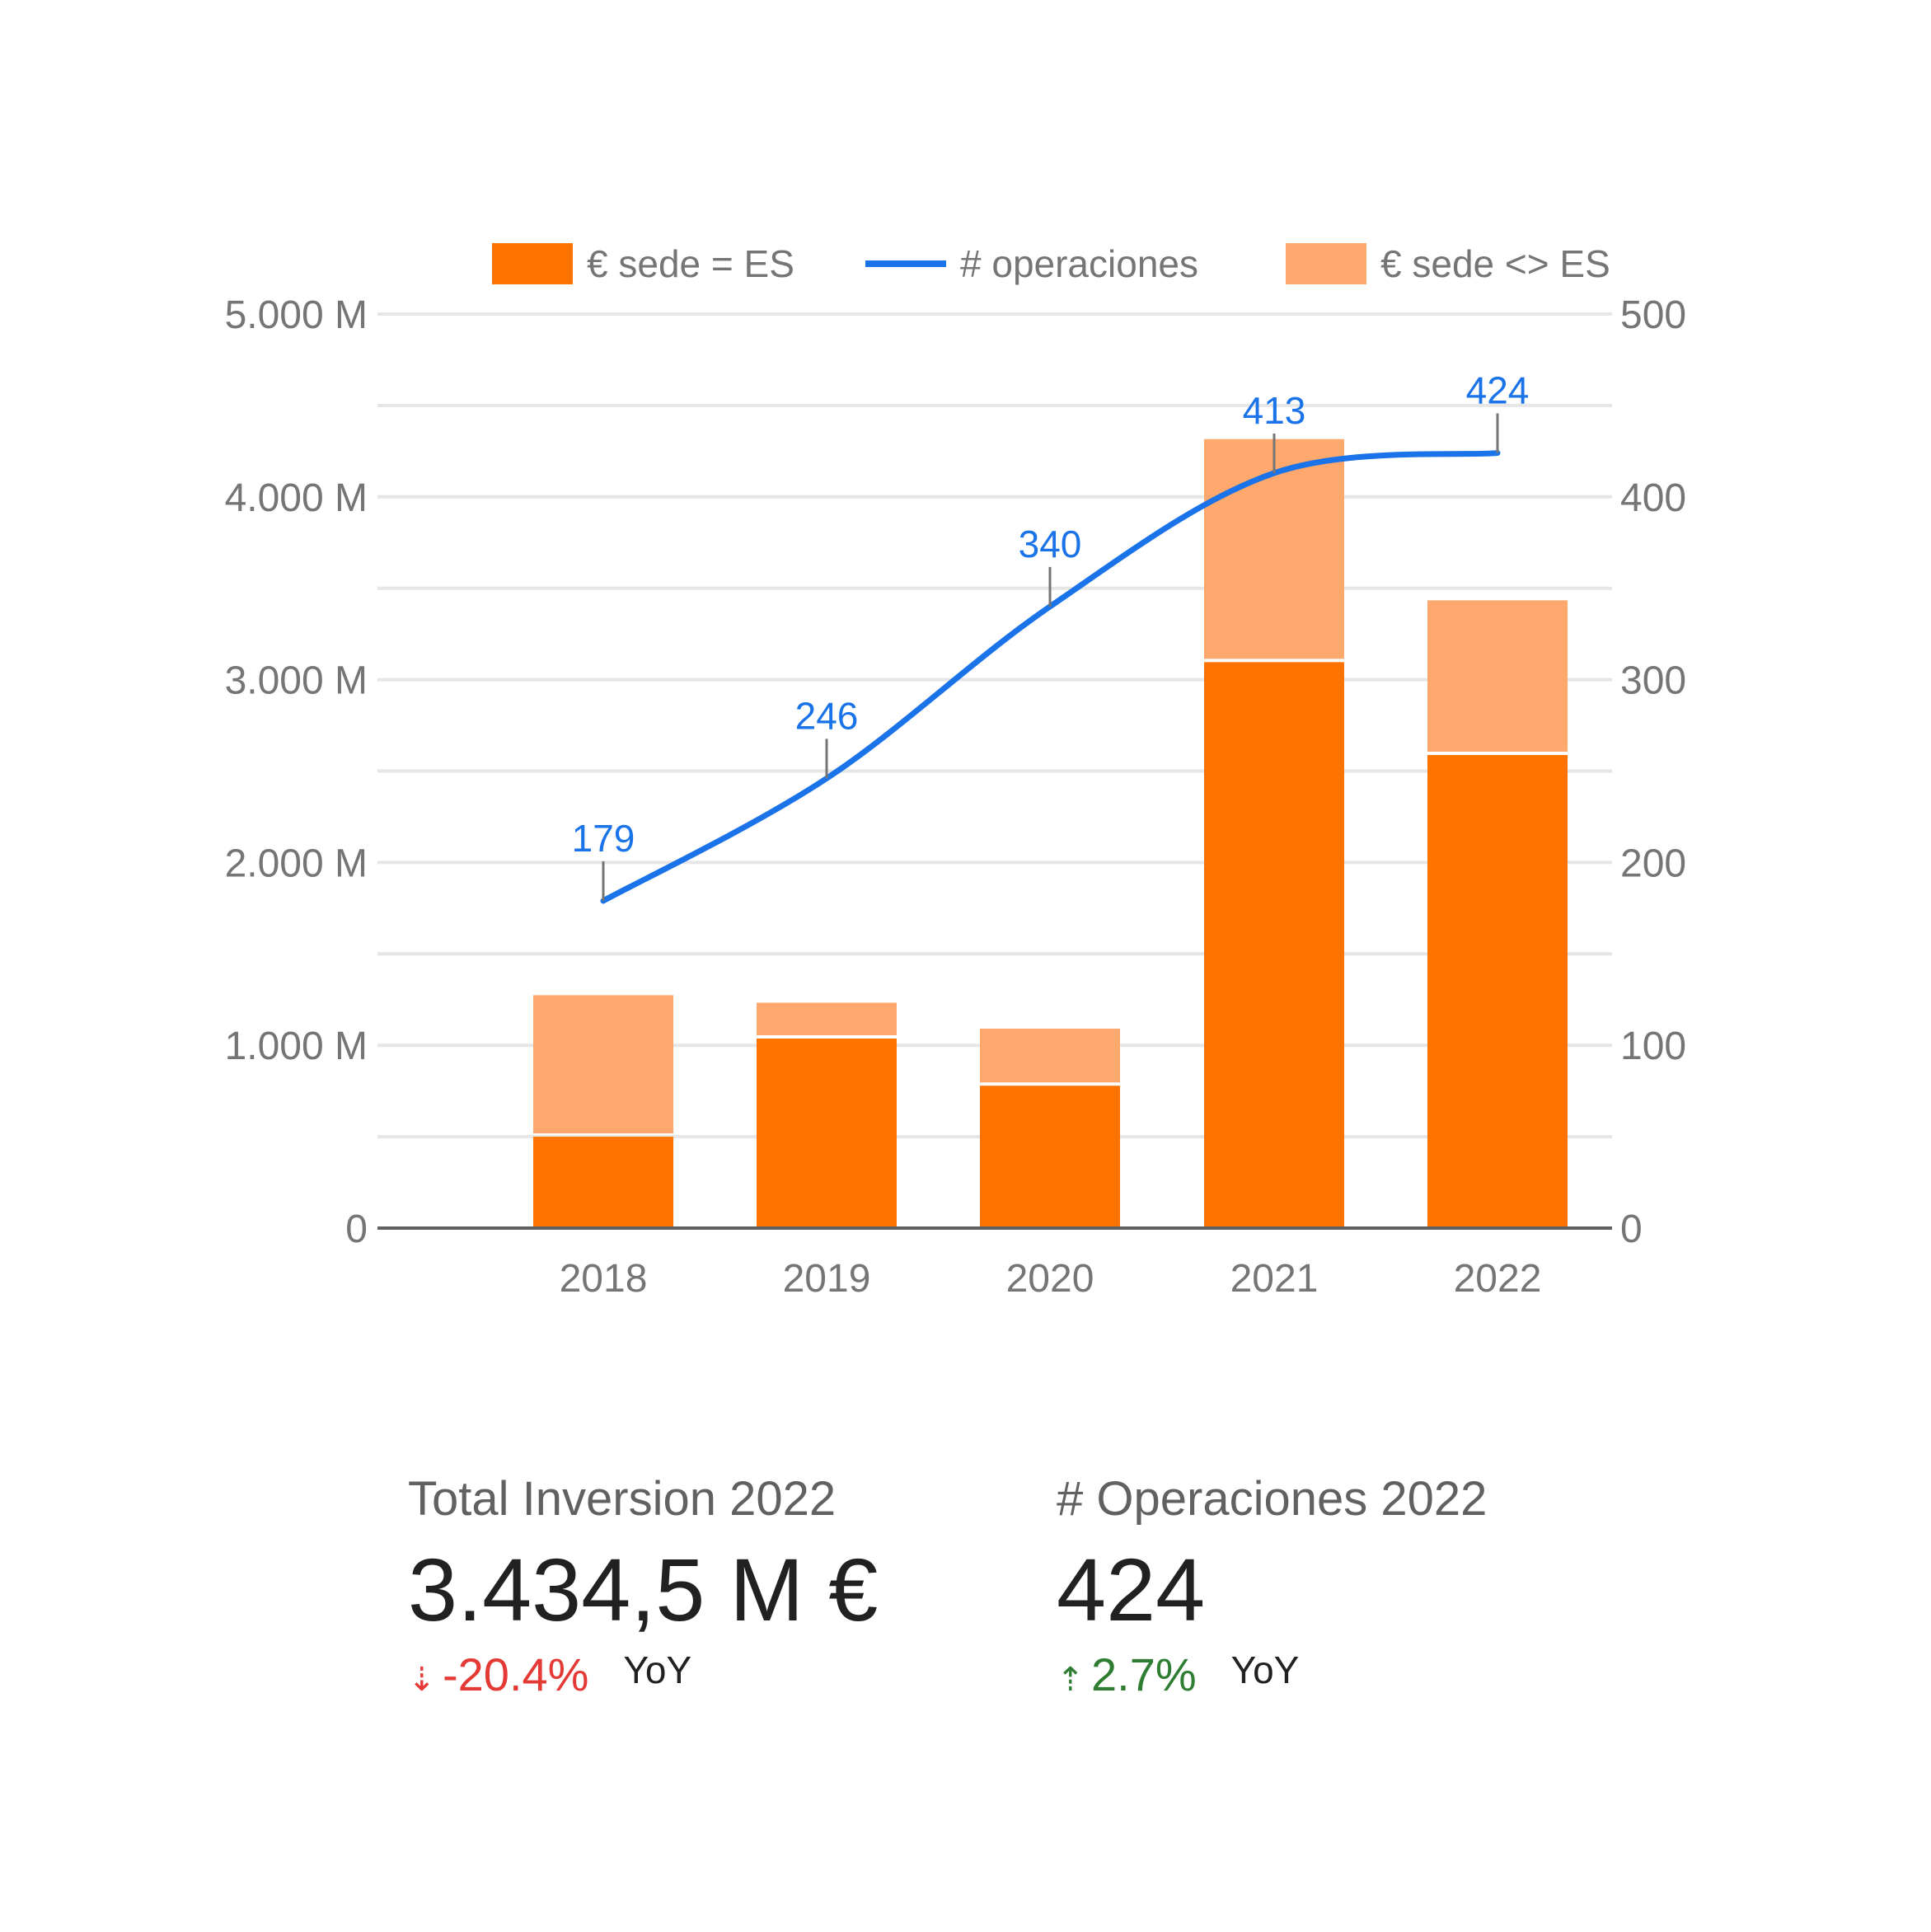  I want to click on x-axis-tick: 2018, so click(604, 1279).